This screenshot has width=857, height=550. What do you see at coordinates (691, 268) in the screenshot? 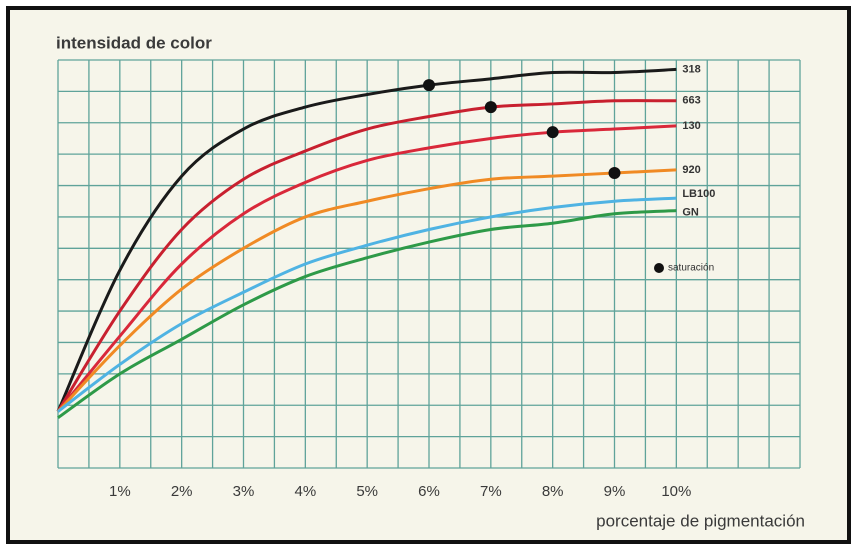
I see `legend-label: saturación` at bounding box center [691, 268].